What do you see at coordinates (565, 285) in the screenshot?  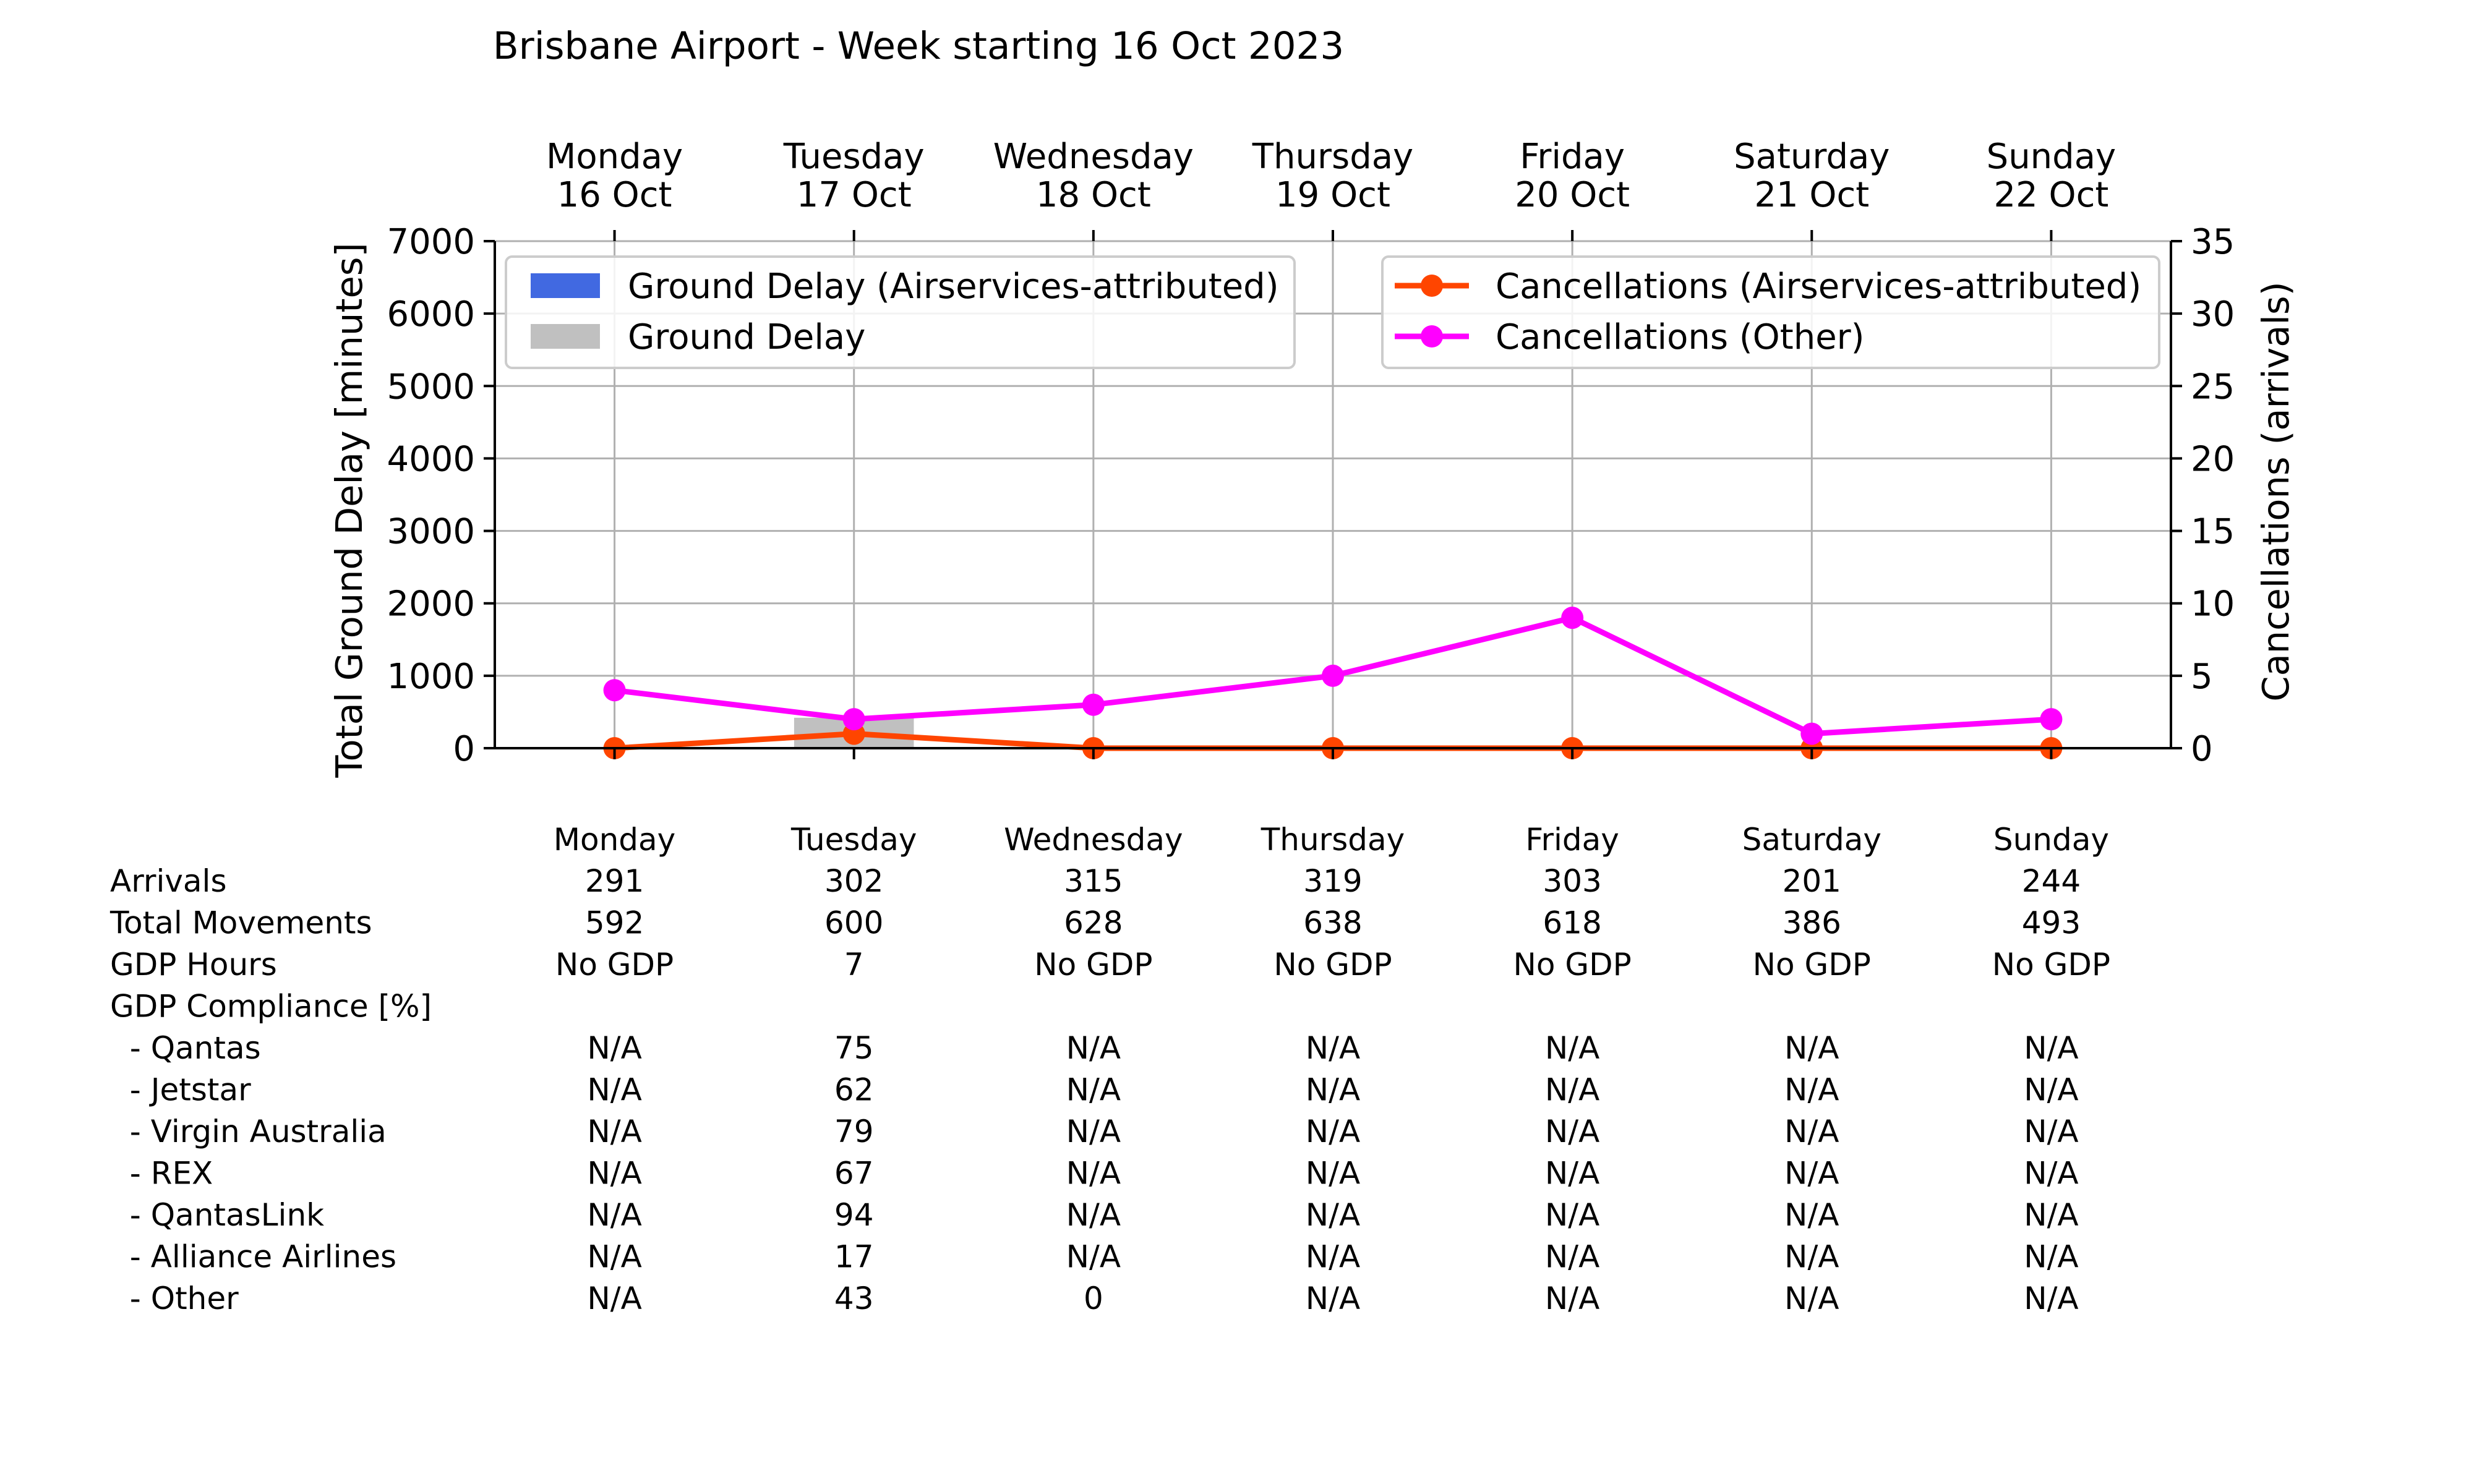 I see `legend-swatch` at bounding box center [565, 285].